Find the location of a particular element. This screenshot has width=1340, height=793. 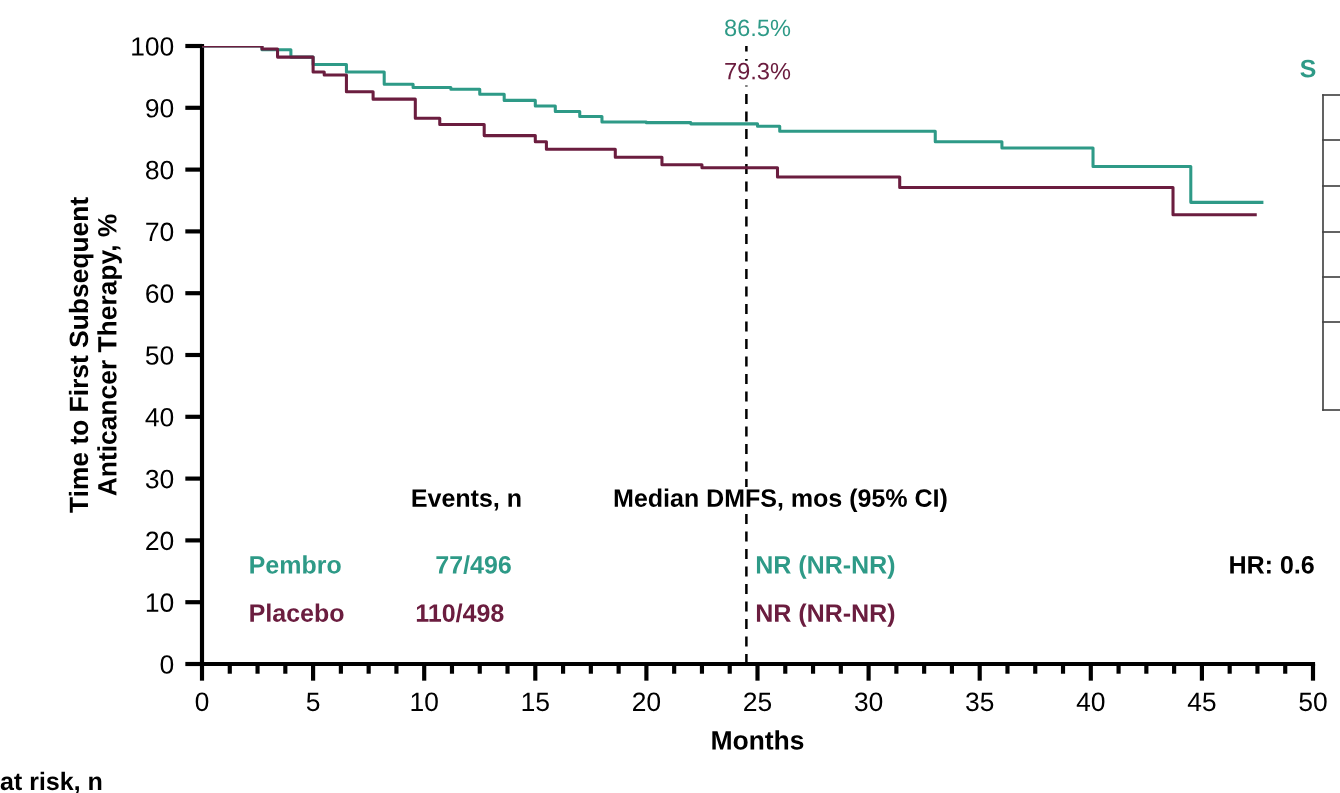

y-tick-label: 70 is located at coordinates (160, 232).